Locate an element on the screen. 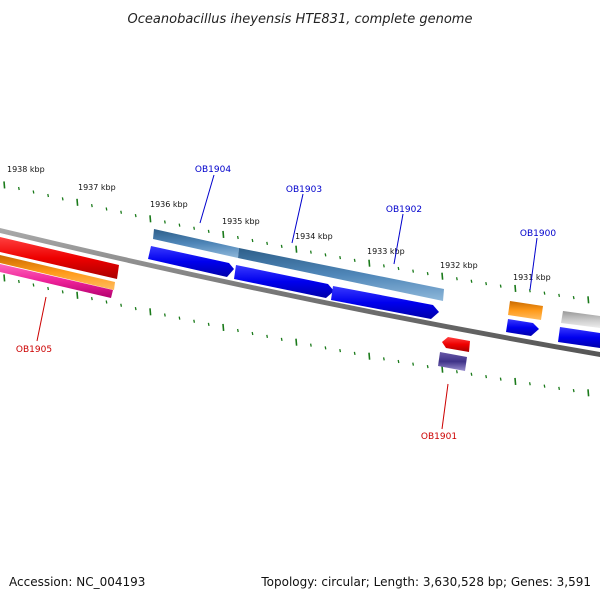 The height and width of the screenshot is (600, 600). leader-line-ob1905 is located at coordinates (41, 319).